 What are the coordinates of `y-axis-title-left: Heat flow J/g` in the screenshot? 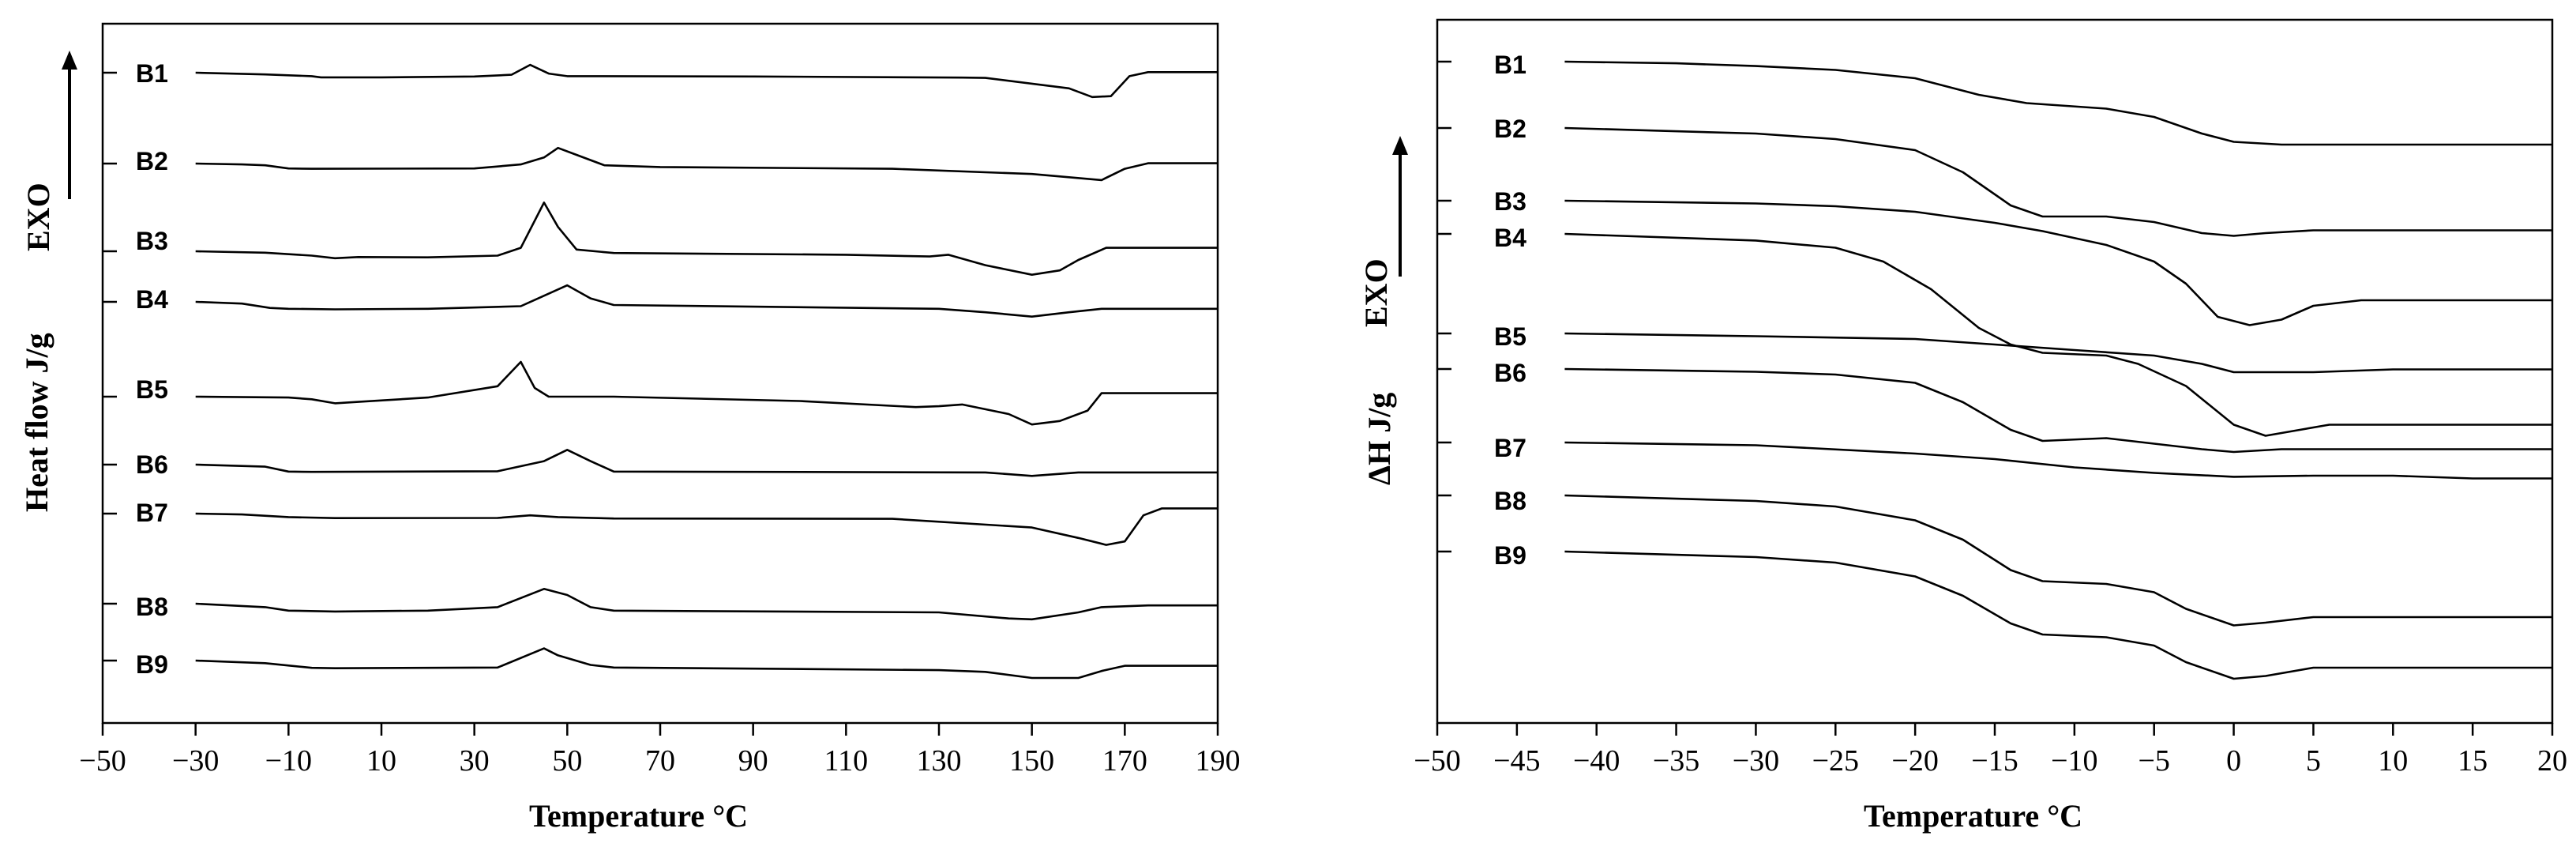 It's located at (36, 423).